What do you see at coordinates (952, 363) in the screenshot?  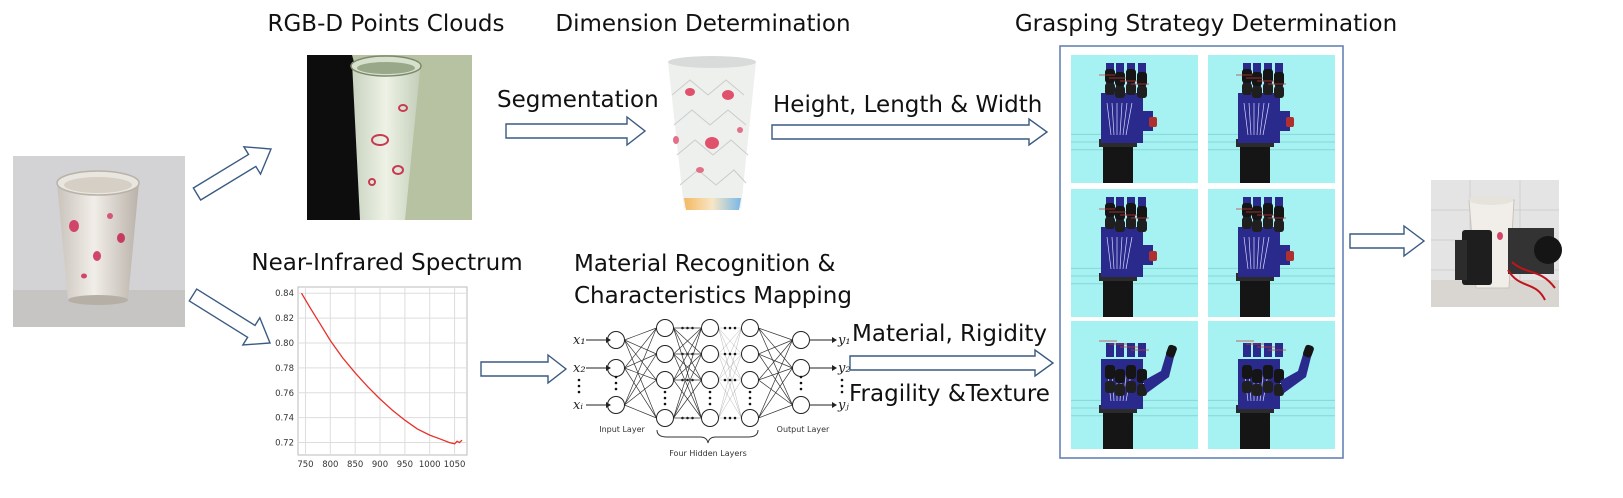 I see `arrow-properties` at bounding box center [952, 363].